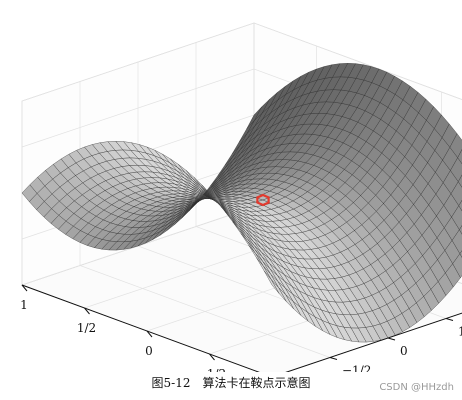 The image size is (462, 400). Describe the element at coordinates (149, 351) in the screenshot. I see `x-tick-label: 0` at that location.